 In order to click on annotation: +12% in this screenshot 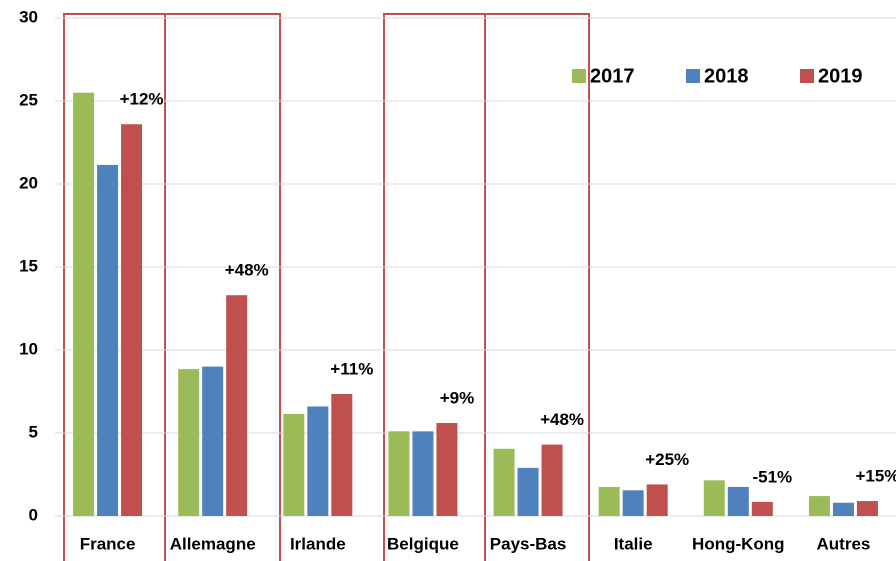, I will do `click(142, 99)`.